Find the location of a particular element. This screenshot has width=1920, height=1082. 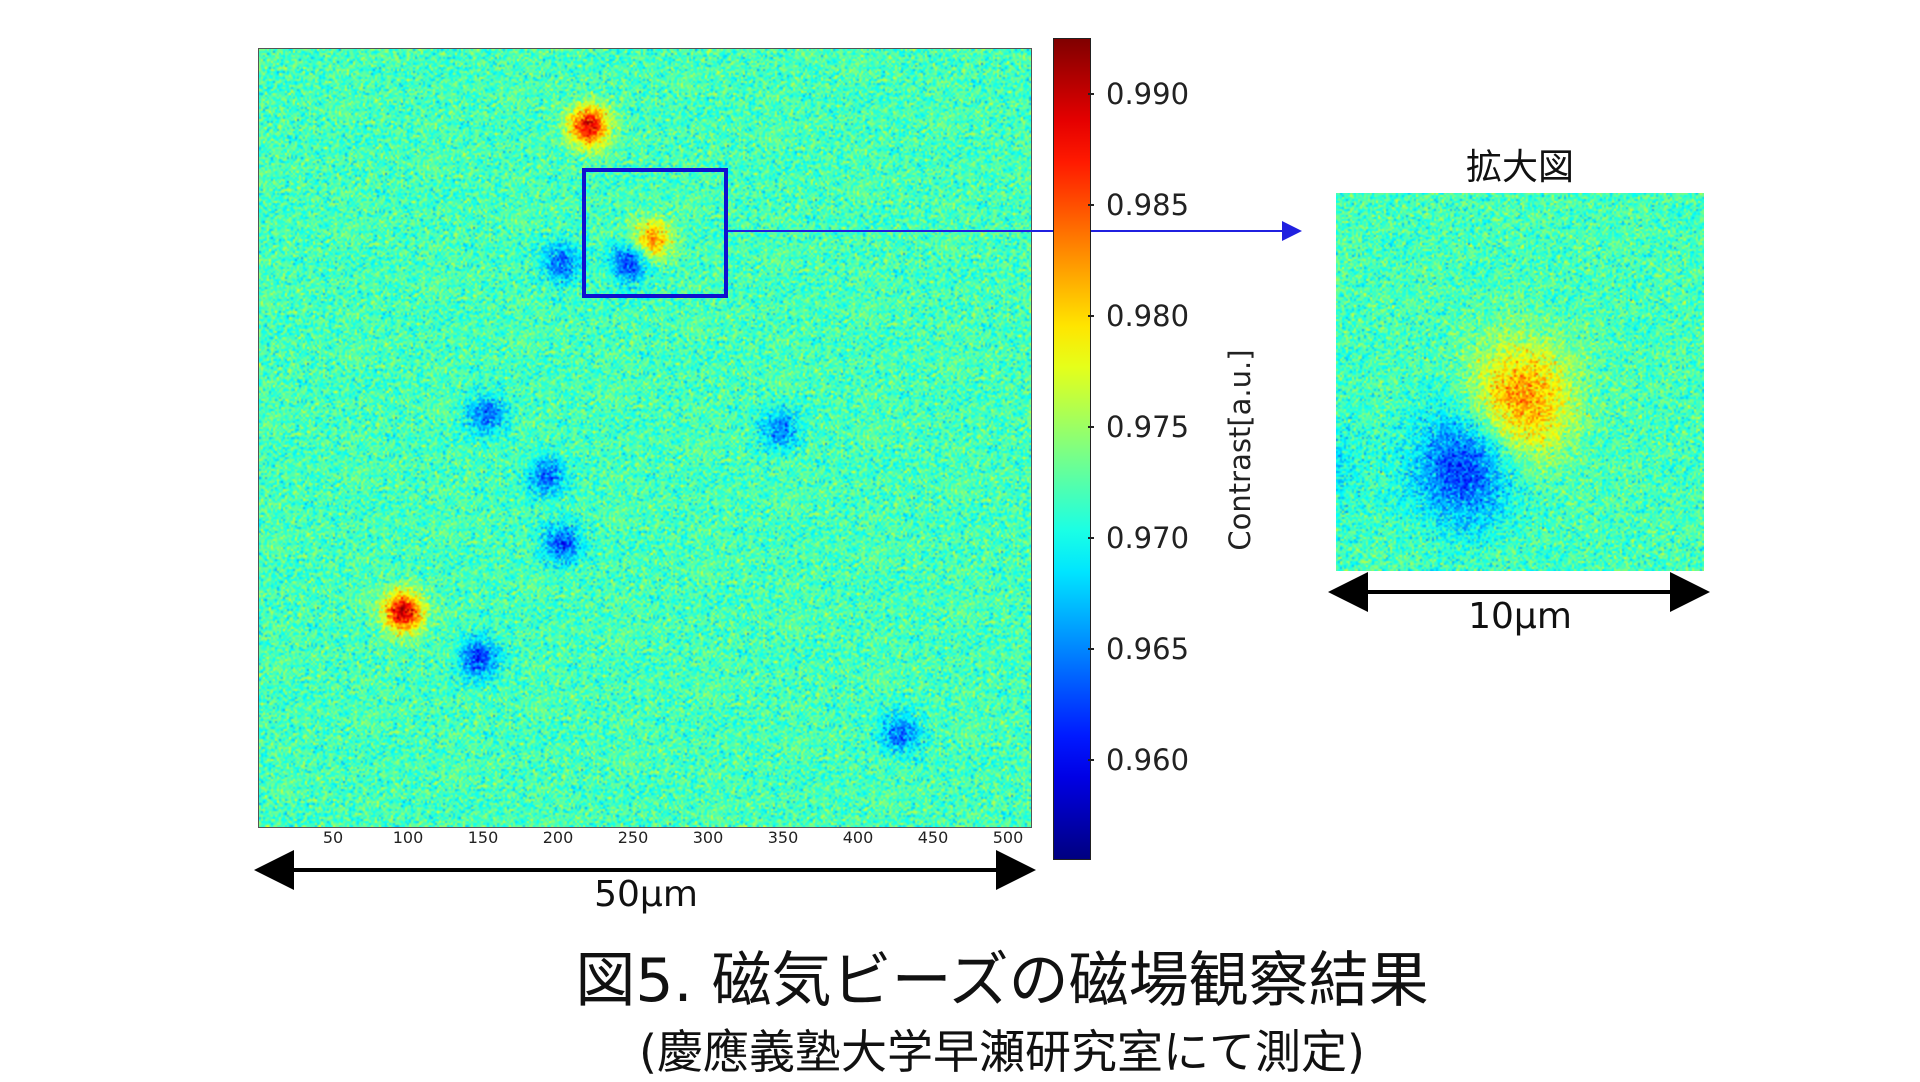

x-tick-label: 100 is located at coordinates (408, 837).